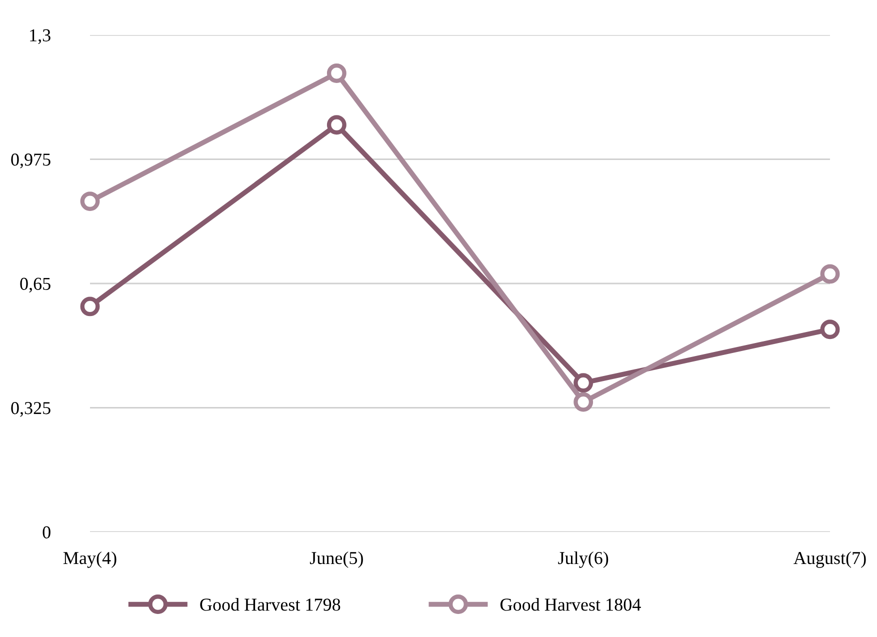  Describe the element at coordinates (570, 604) in the screenshot. I see `legend-label: Good Harvest 1804` at that location.